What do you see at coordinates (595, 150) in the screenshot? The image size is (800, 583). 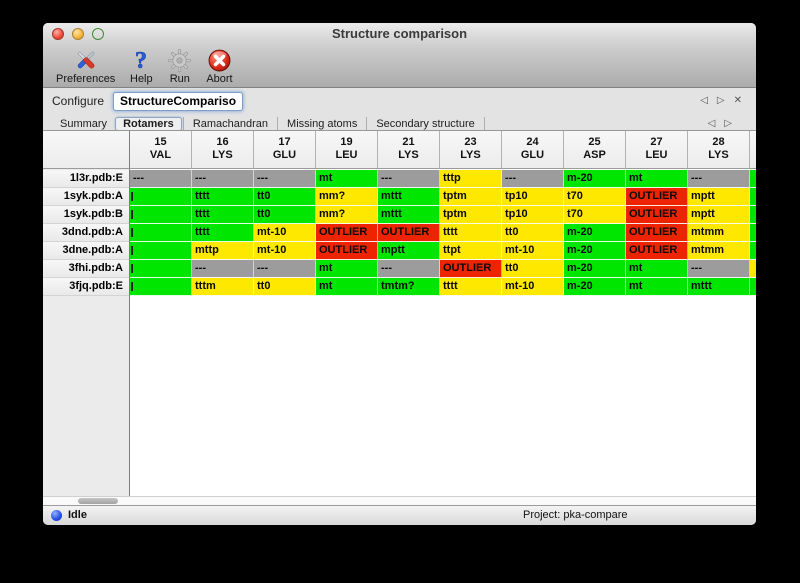 I see `column-header: 25 ASP` at bounding box center [595, 150].